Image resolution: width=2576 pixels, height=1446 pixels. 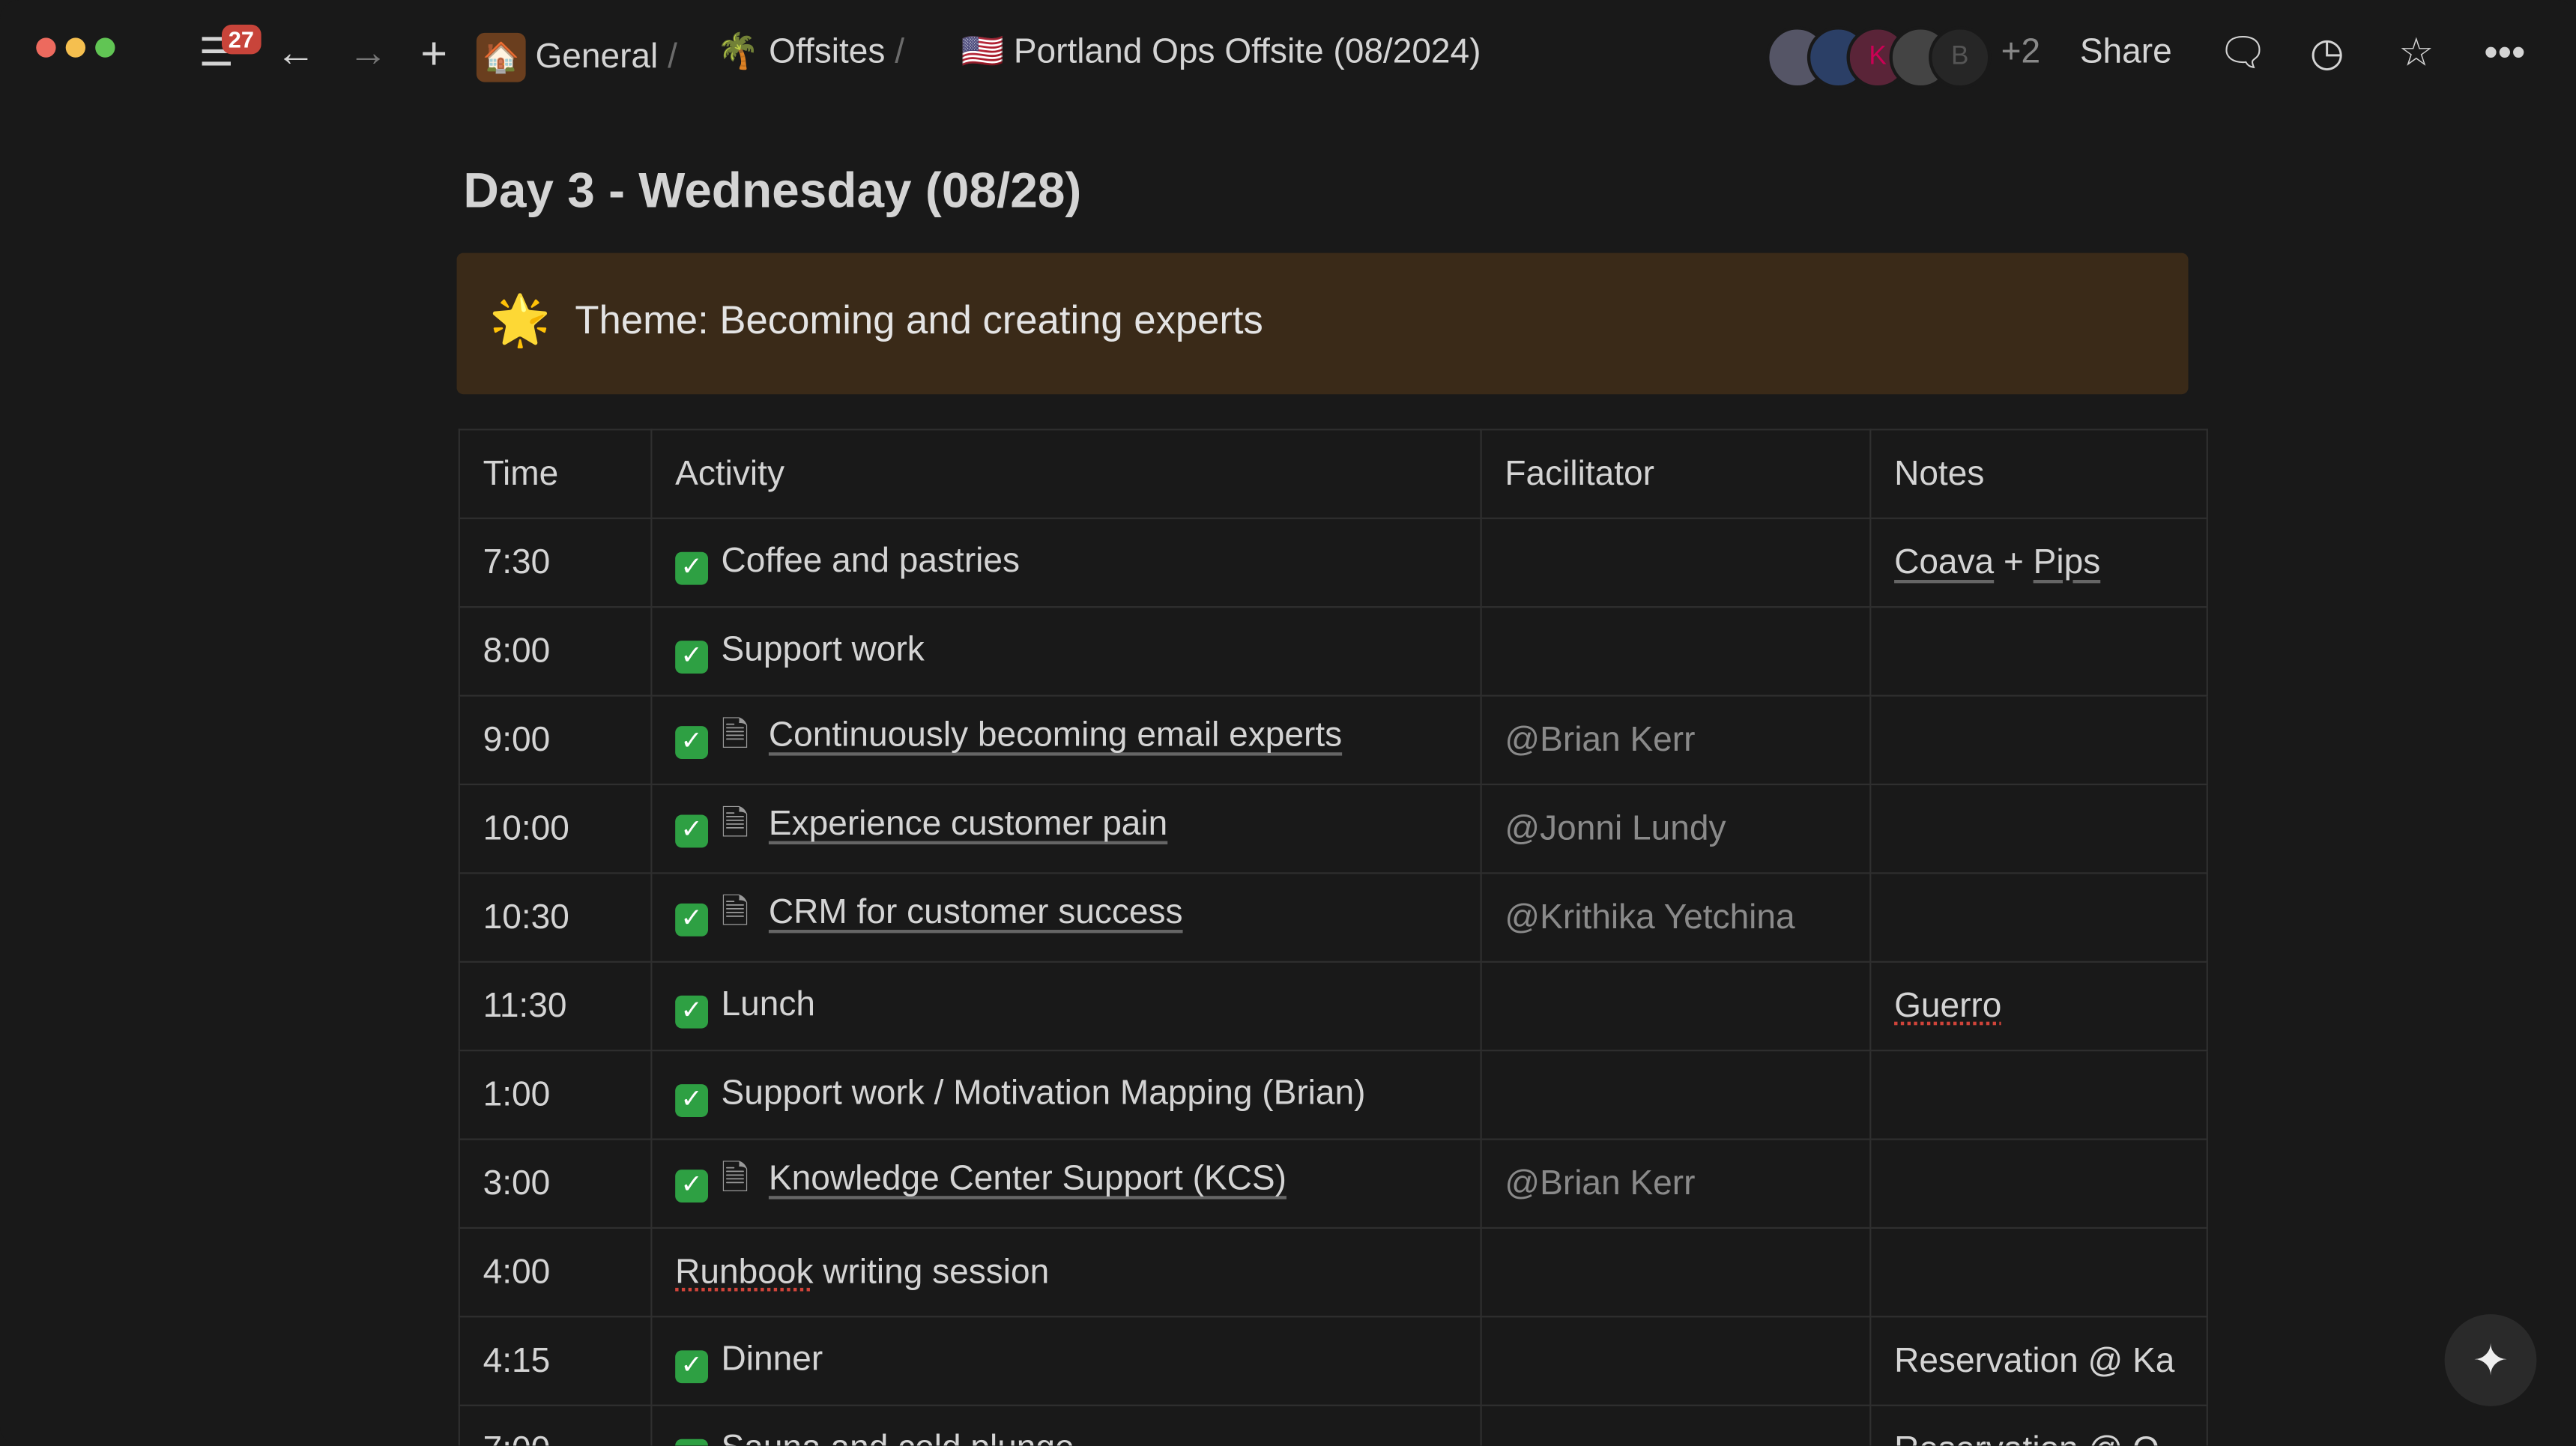 What do you see at coordinates (1066, 474) in the screenshot?
I see `header-activity: Activity` at bounding box center [1066, 474].